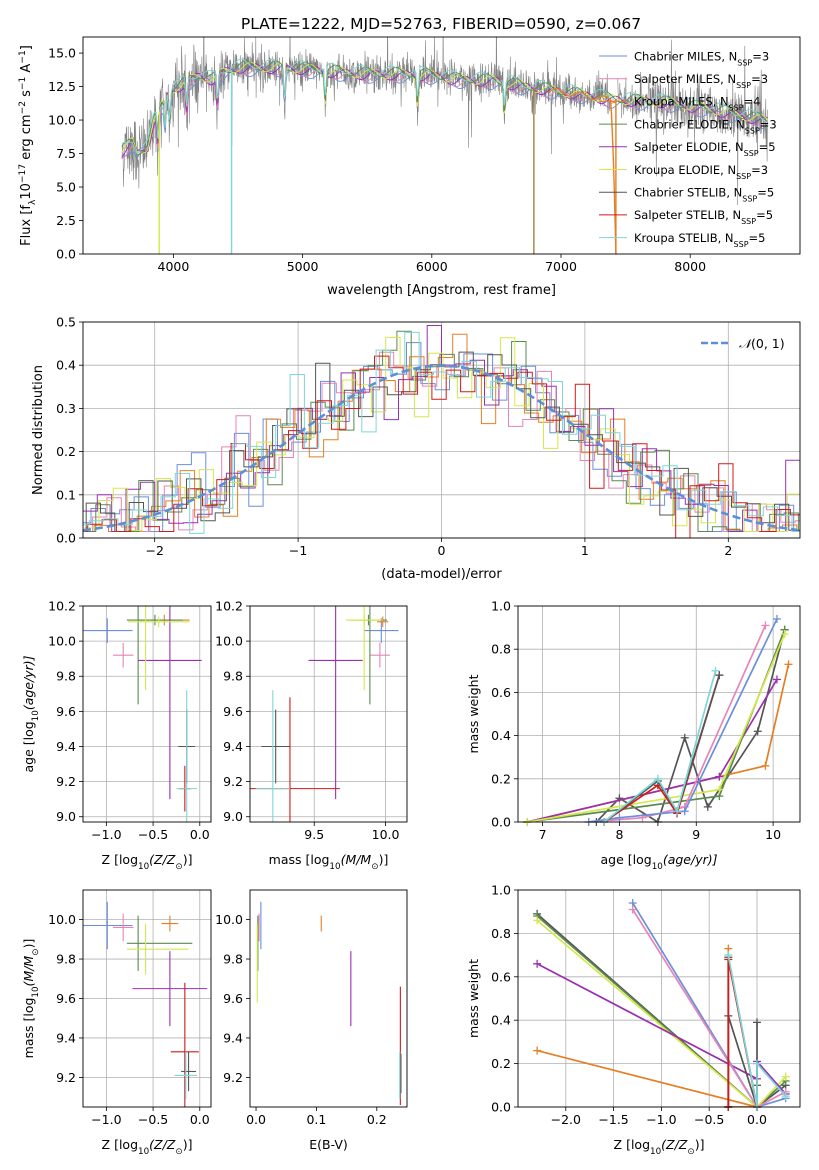  Describe the element at coordinates (613, 1119) in the screenshot. I see `x-tick-label: −1.5` at that location.